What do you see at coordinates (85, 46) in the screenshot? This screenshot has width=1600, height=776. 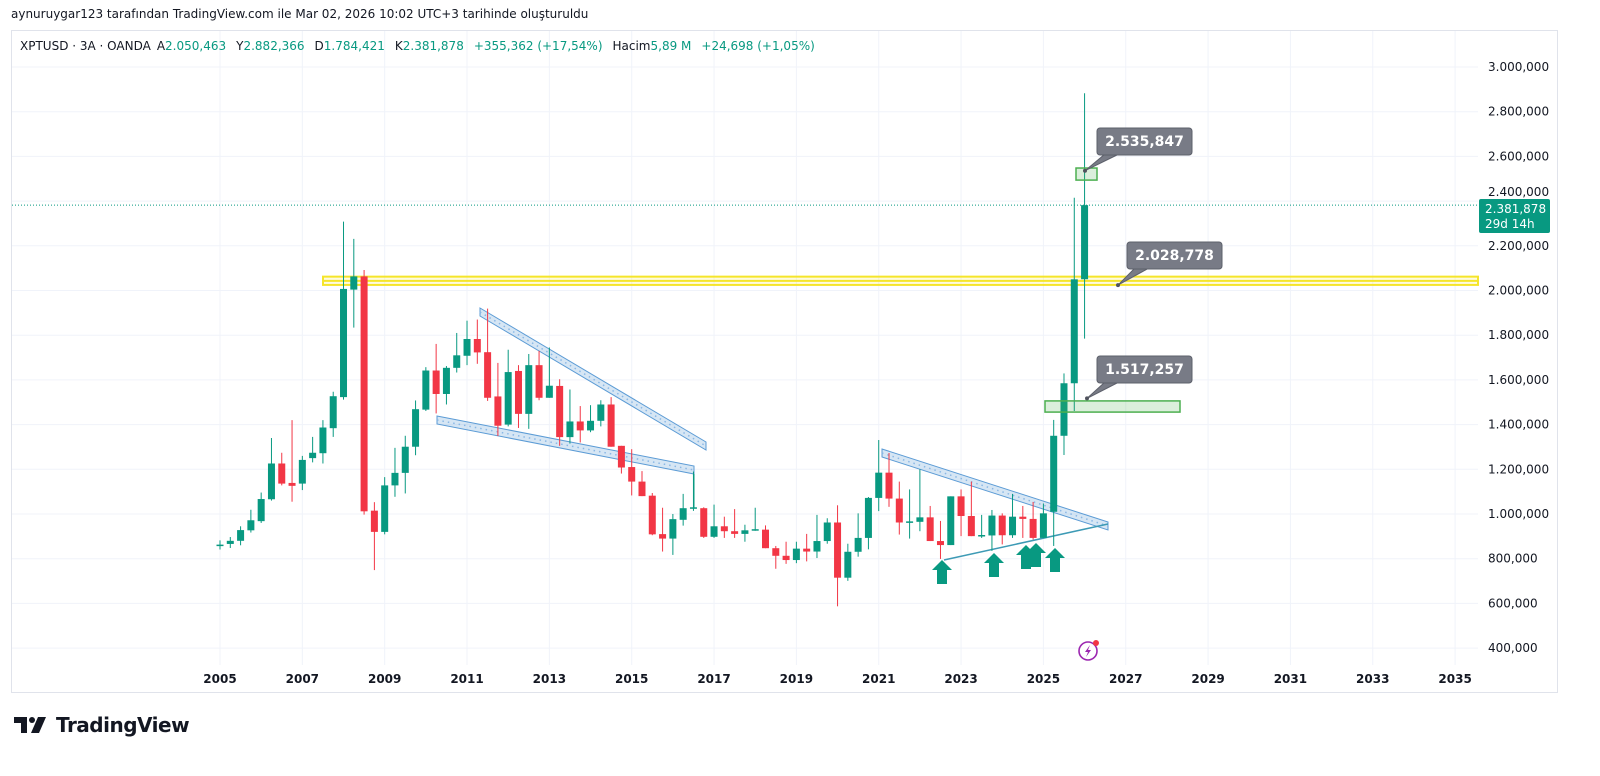 I see `symbol-info: XPTUSD · 3A · OANDA` at bounding box center [85, 46].